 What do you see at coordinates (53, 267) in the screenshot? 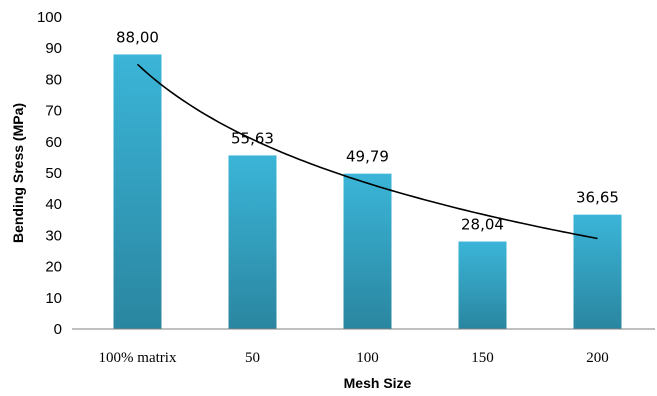
I see `y-tick-label: 20` at bounding box center [53, 267].